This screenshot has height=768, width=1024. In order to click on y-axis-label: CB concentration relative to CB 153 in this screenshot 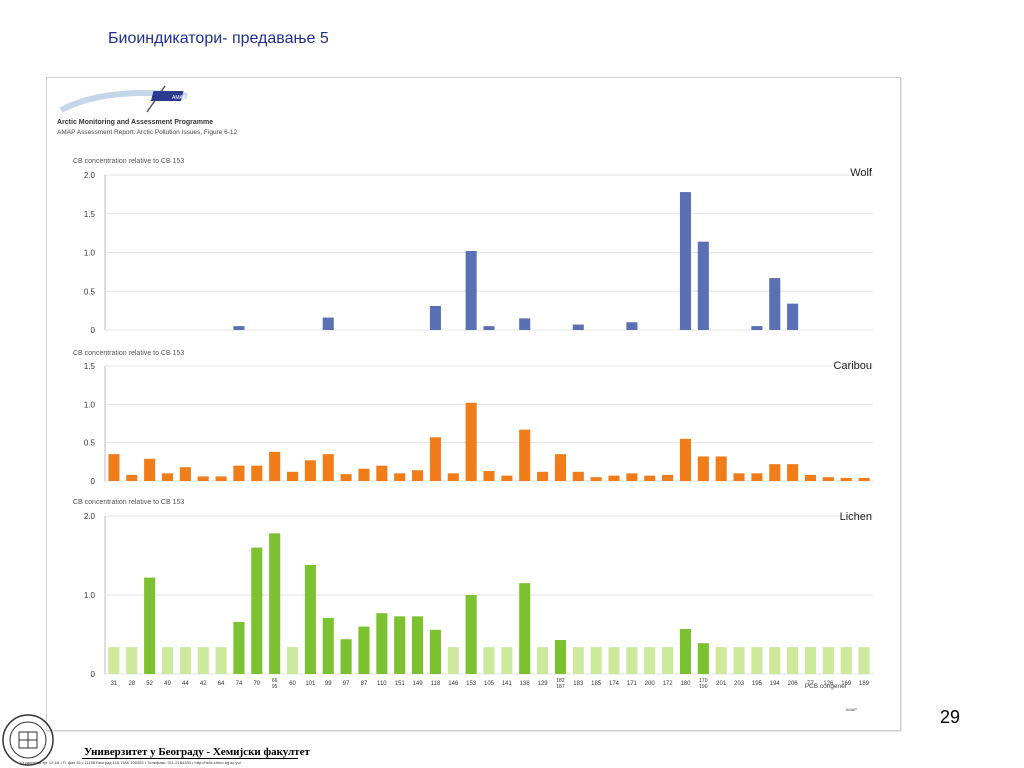, I will do `click(128, 502)`.